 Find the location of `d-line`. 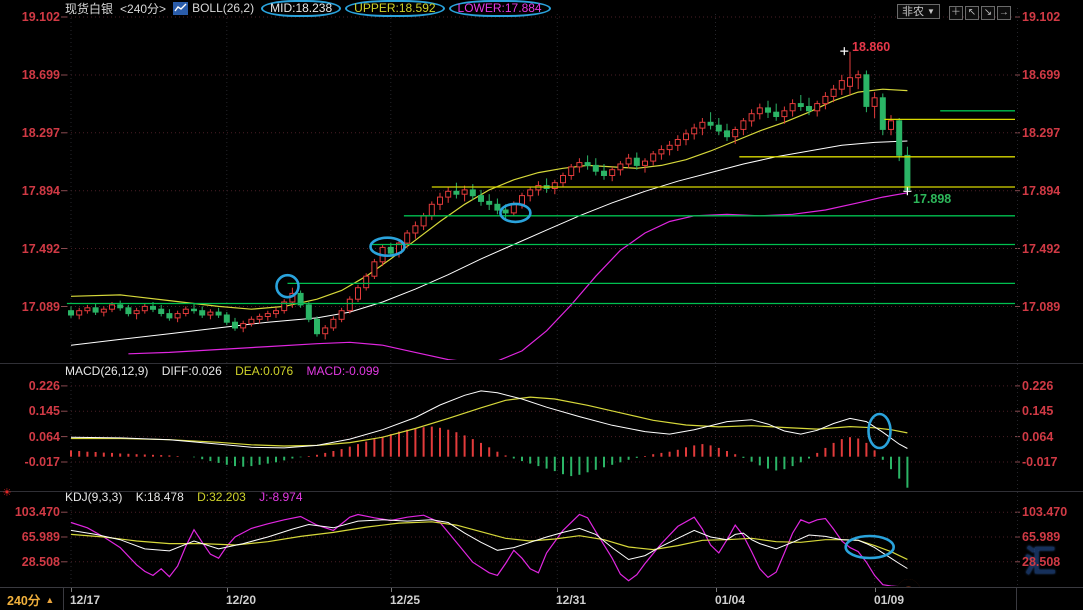

d-line is located at coordinates (489, 540).